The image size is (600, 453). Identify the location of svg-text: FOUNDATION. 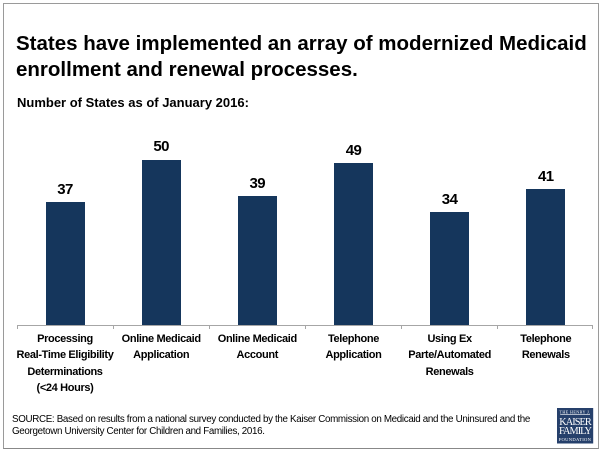
(574, 439).